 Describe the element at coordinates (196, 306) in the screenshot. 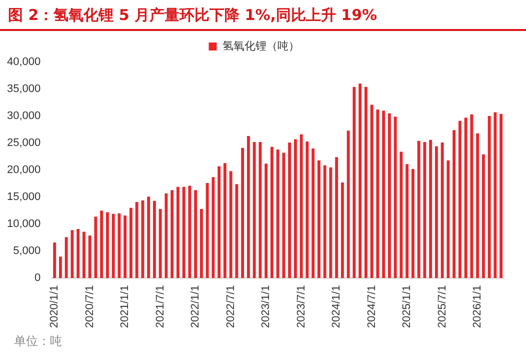

I see `x-tick-label: 2022/1/1` at that location.